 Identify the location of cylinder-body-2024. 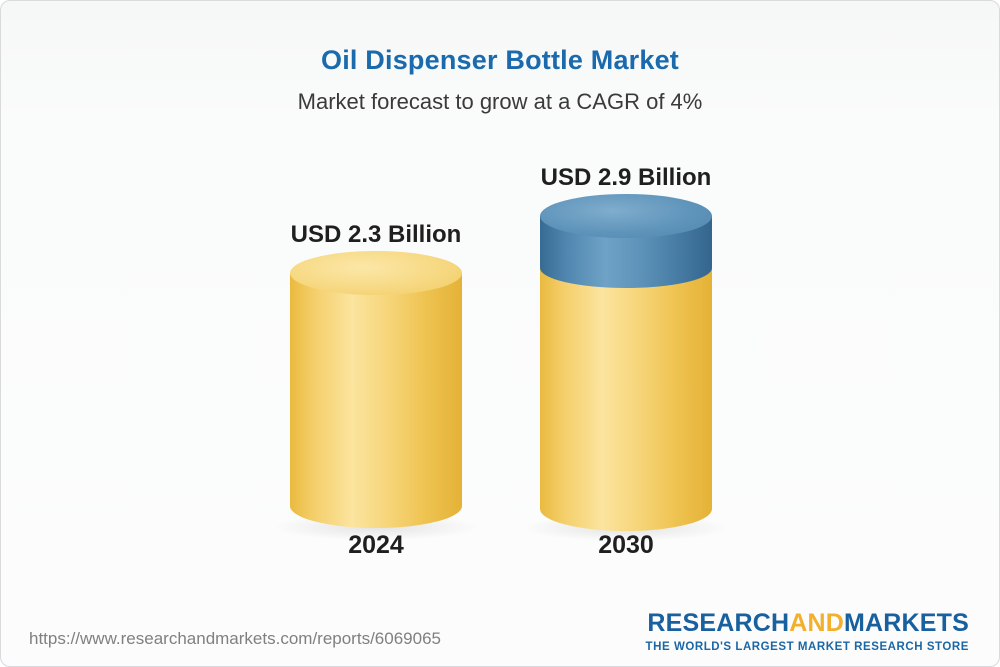
(376, 400).